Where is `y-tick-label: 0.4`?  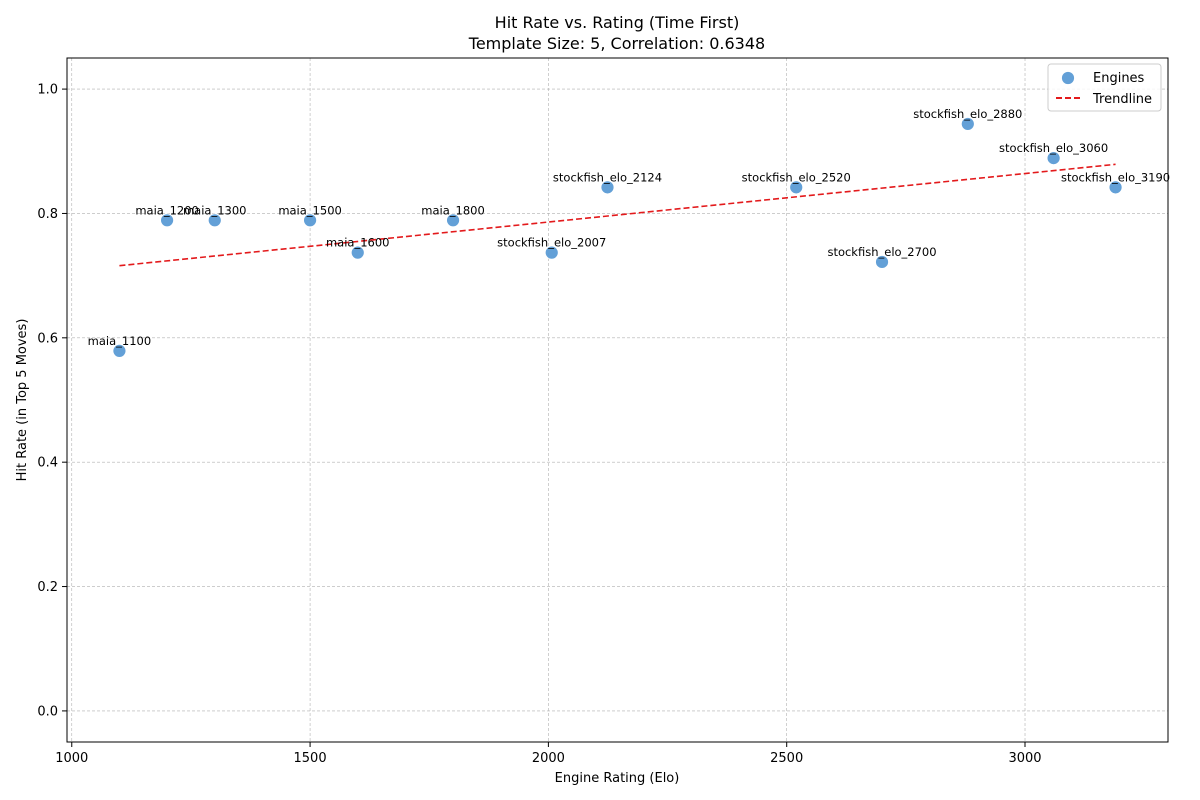 y-tick-label: 0.4 is located at coordinates (47, 463).